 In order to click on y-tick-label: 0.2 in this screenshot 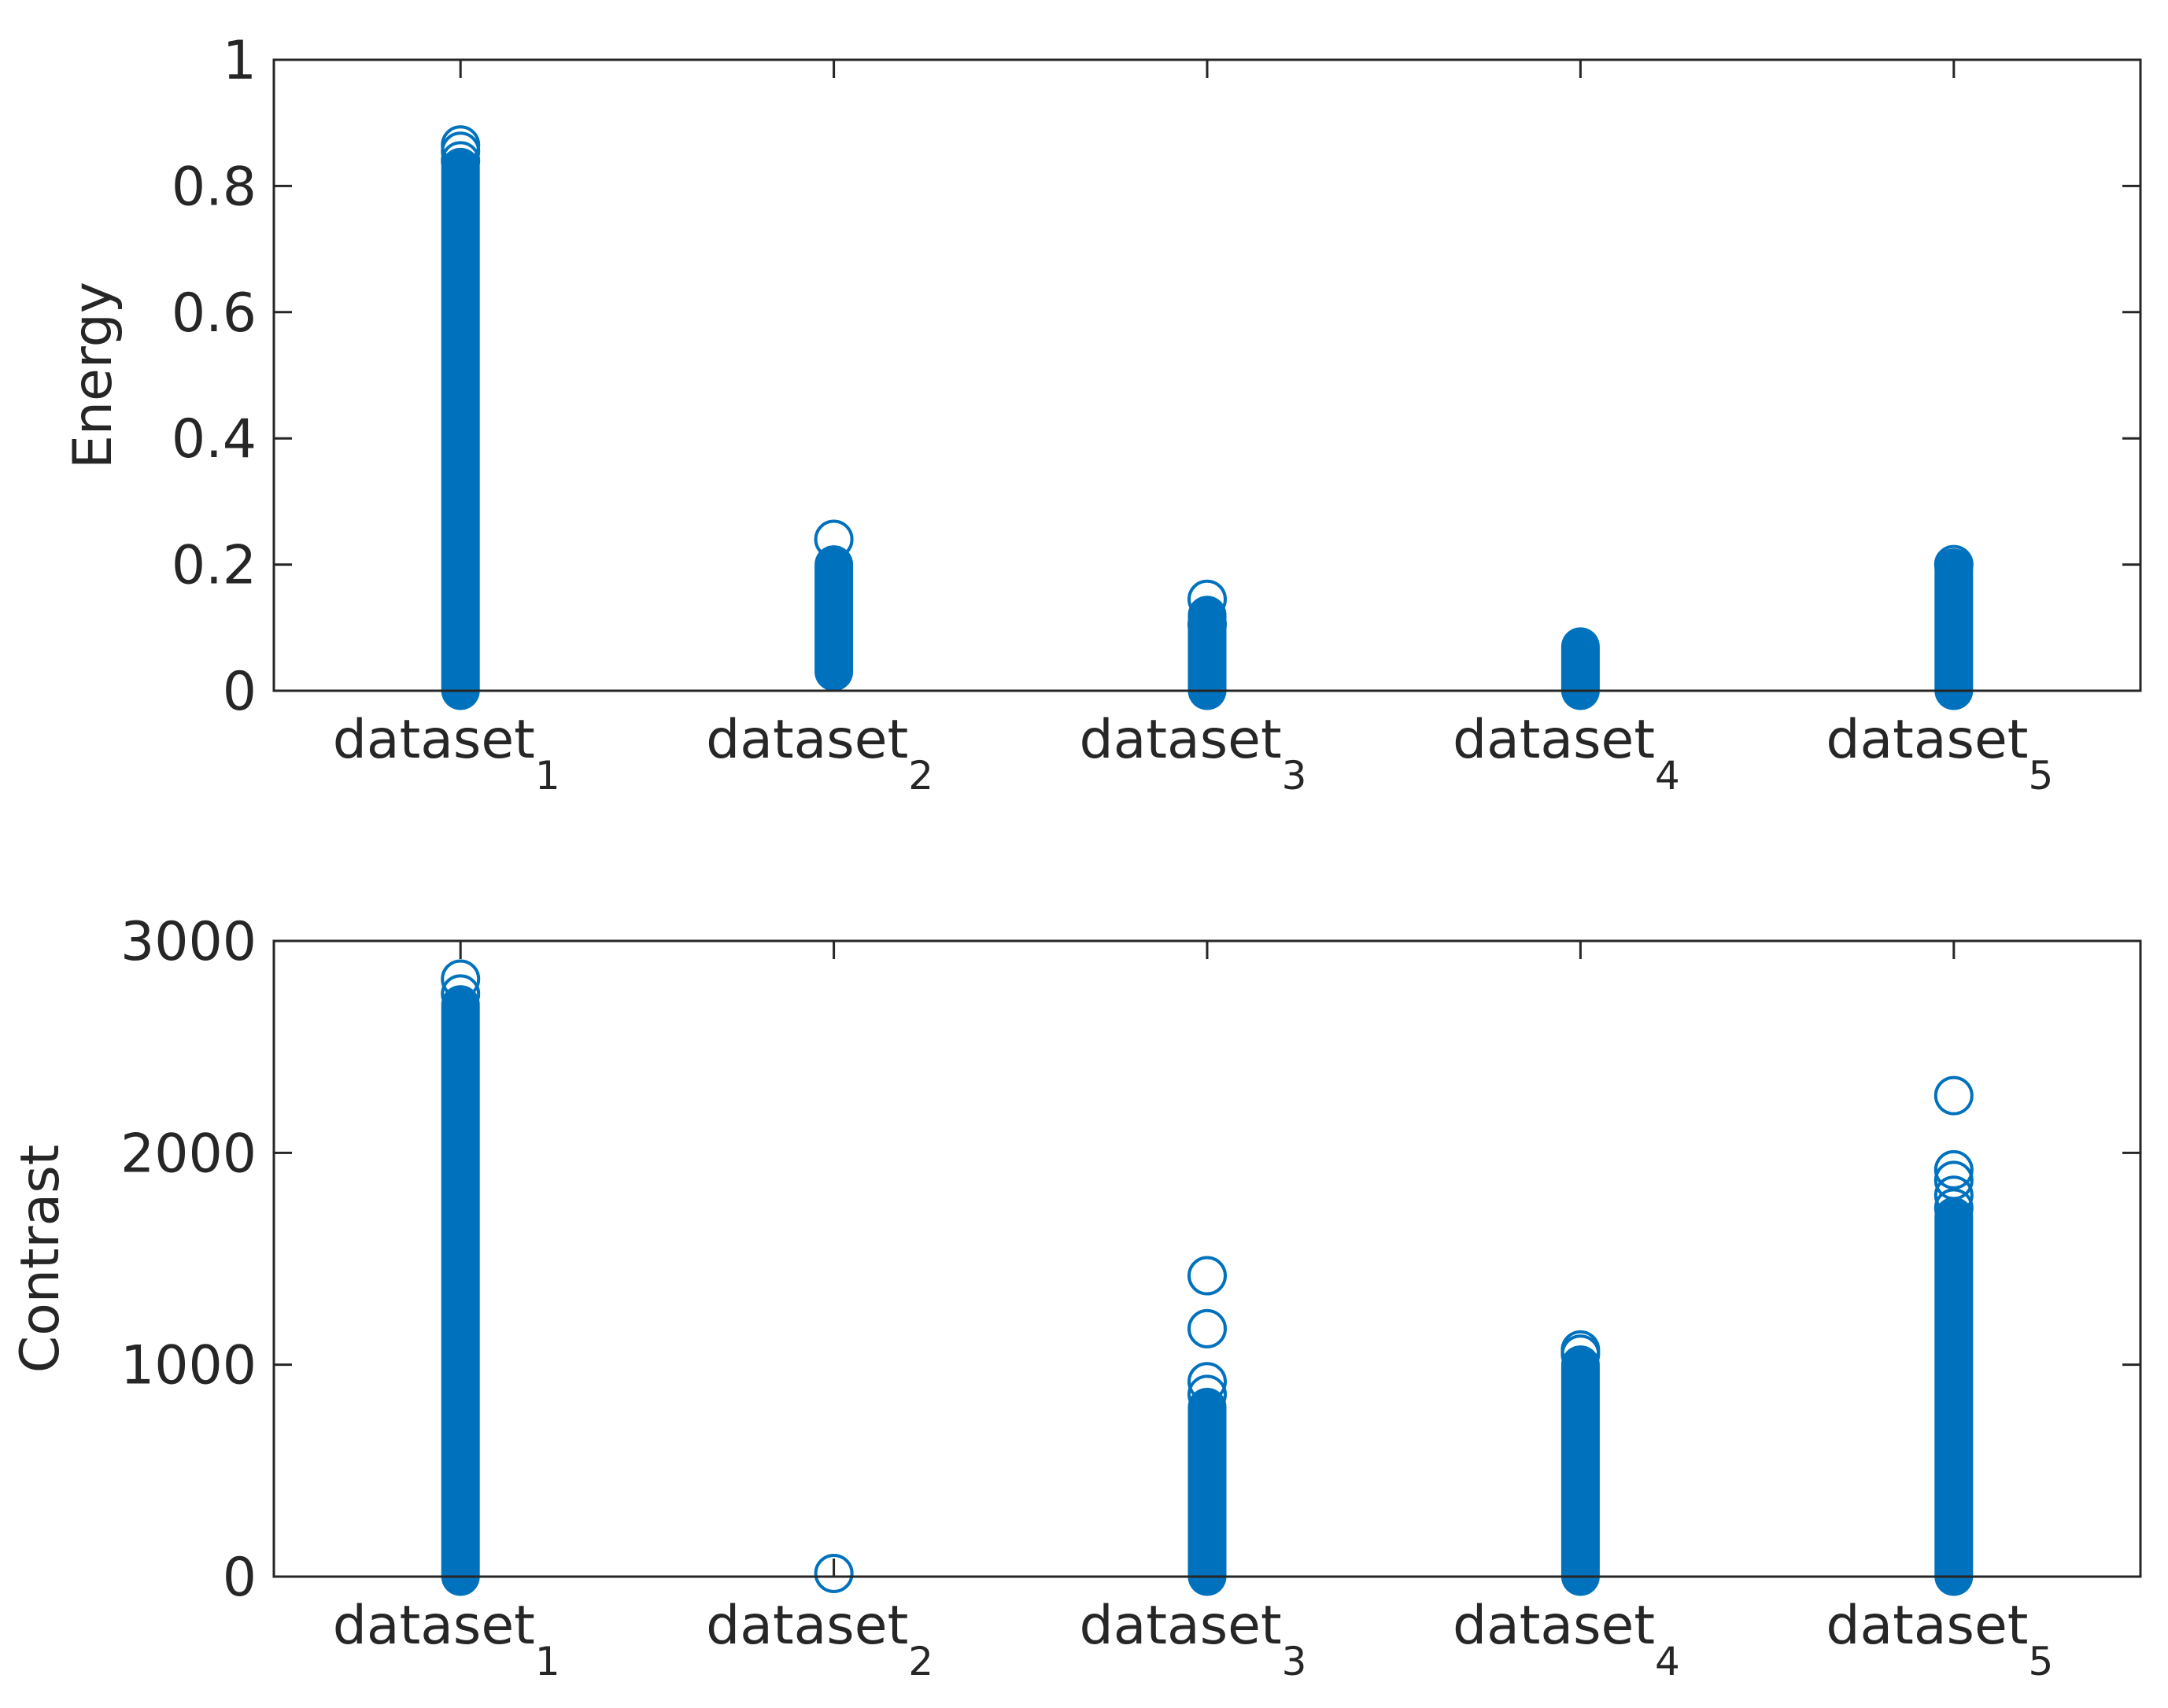, I will do `click(214, 566)`.